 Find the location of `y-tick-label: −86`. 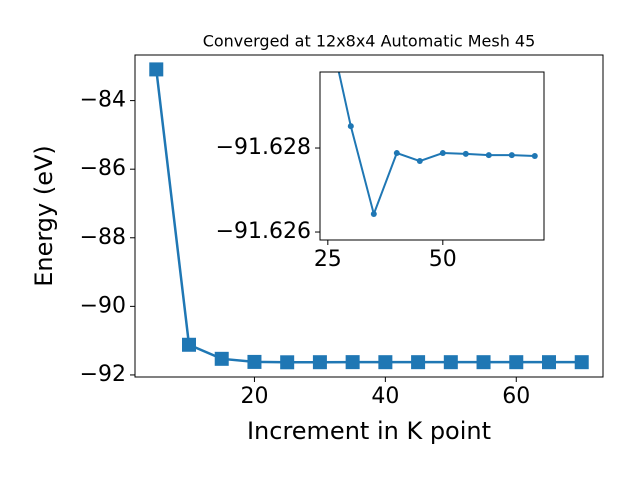

y-tick-label: −86 is located at coordinates (103, 168).